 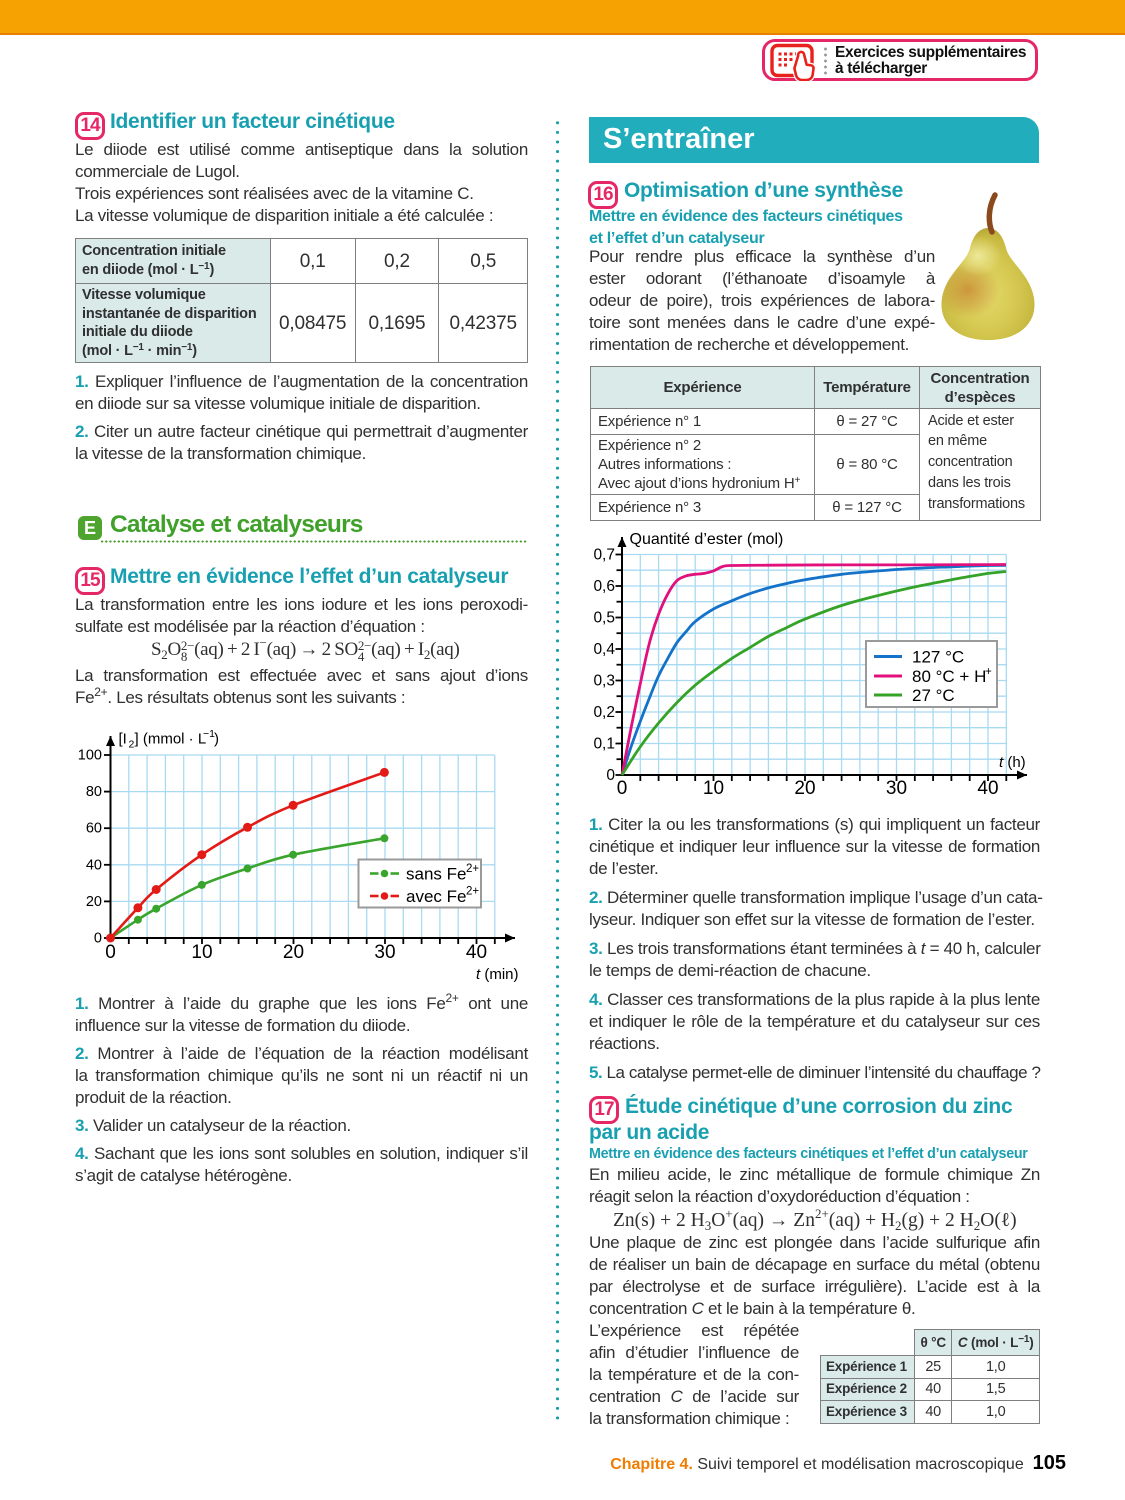 I want to click on svg-text: 80, so click(x=94, y=792).